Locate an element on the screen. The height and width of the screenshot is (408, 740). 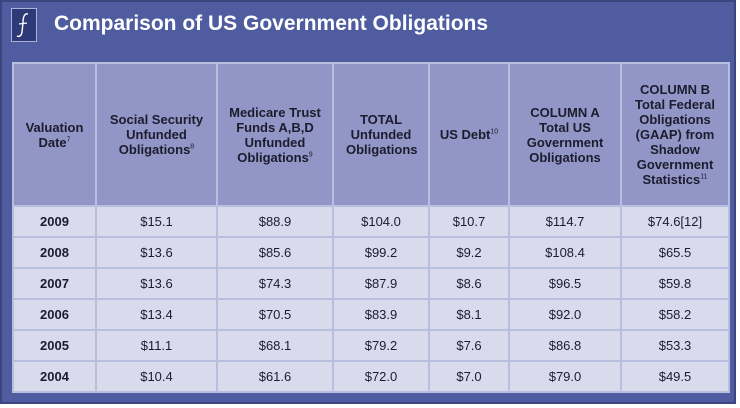
table-row: 2004 $10.4 $61.6 $72.0 $7.0 $79.0 $49.5 is located at coordinates (371, 376).